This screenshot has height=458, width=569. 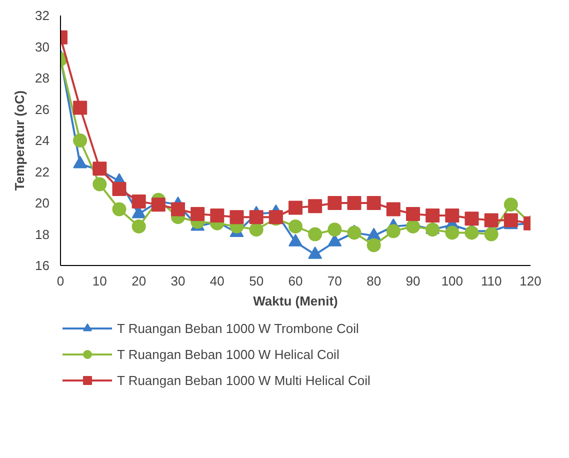 What do you see at coordinates (42, 46) in the screenshot?
I see `y-tick-label: 30` at bounding box center [42, 46].